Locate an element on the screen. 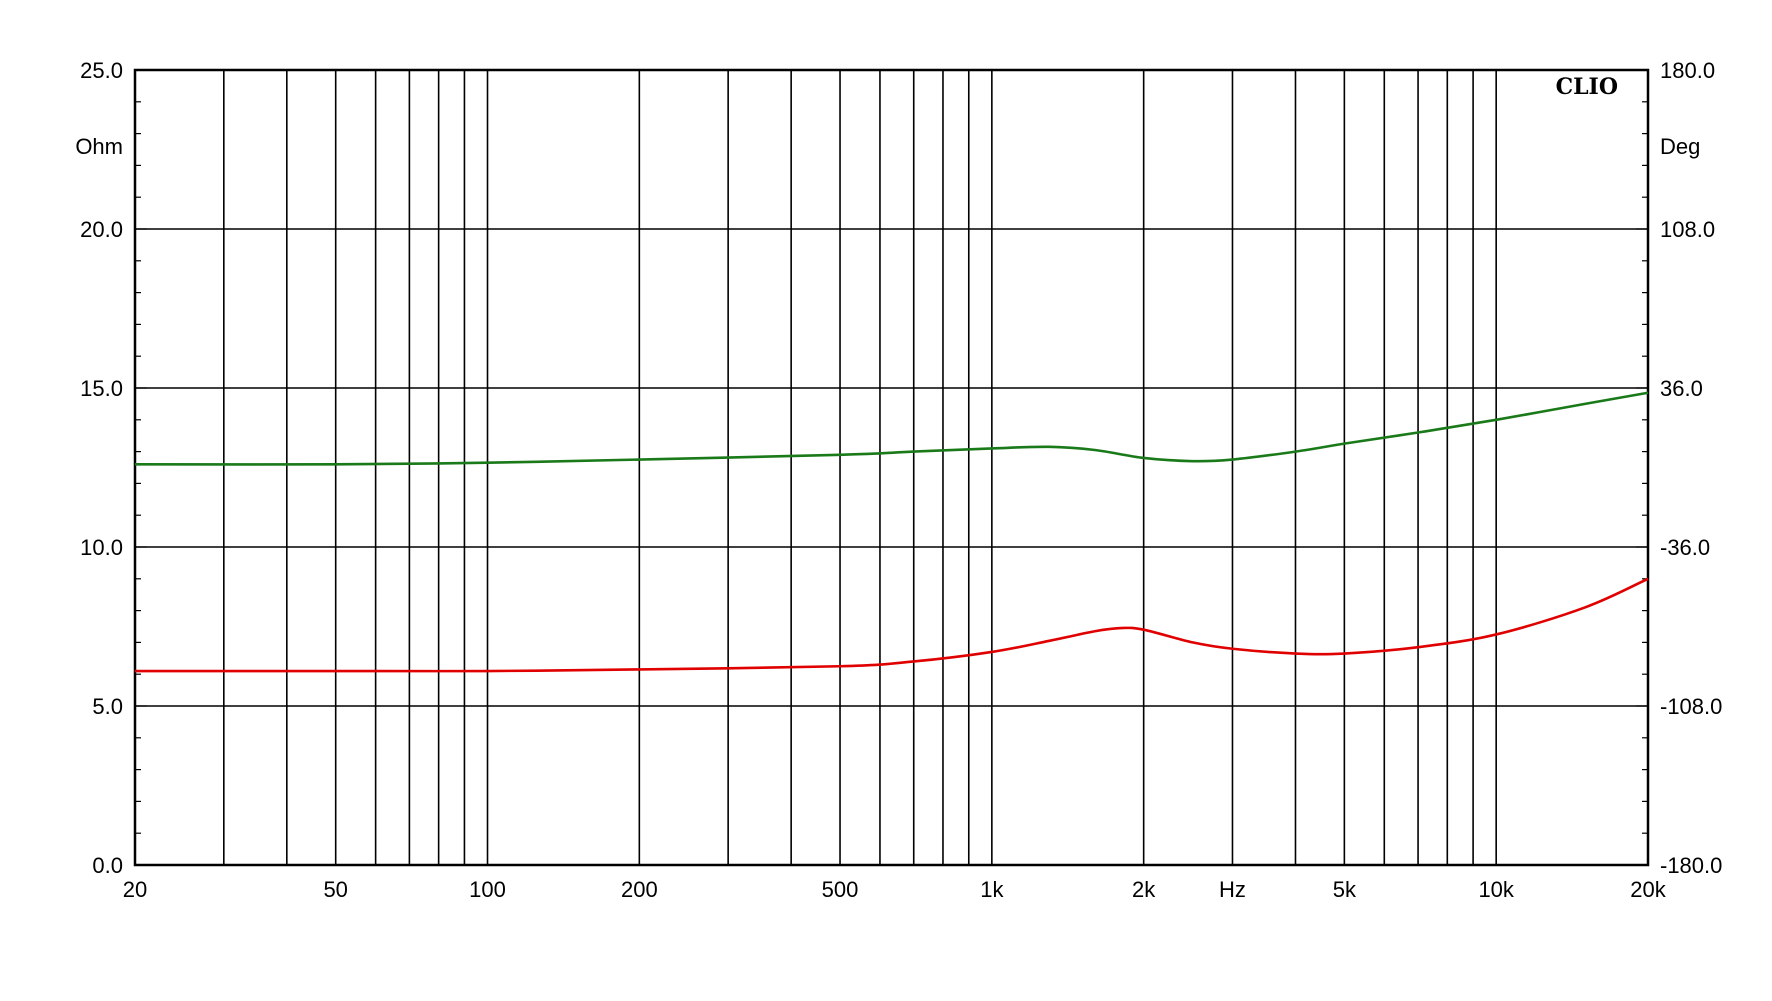 The height and width of the screenshot is (1001, 1772). right-axis-tick-label: -36.0 is located at coordinates (1685, 547).